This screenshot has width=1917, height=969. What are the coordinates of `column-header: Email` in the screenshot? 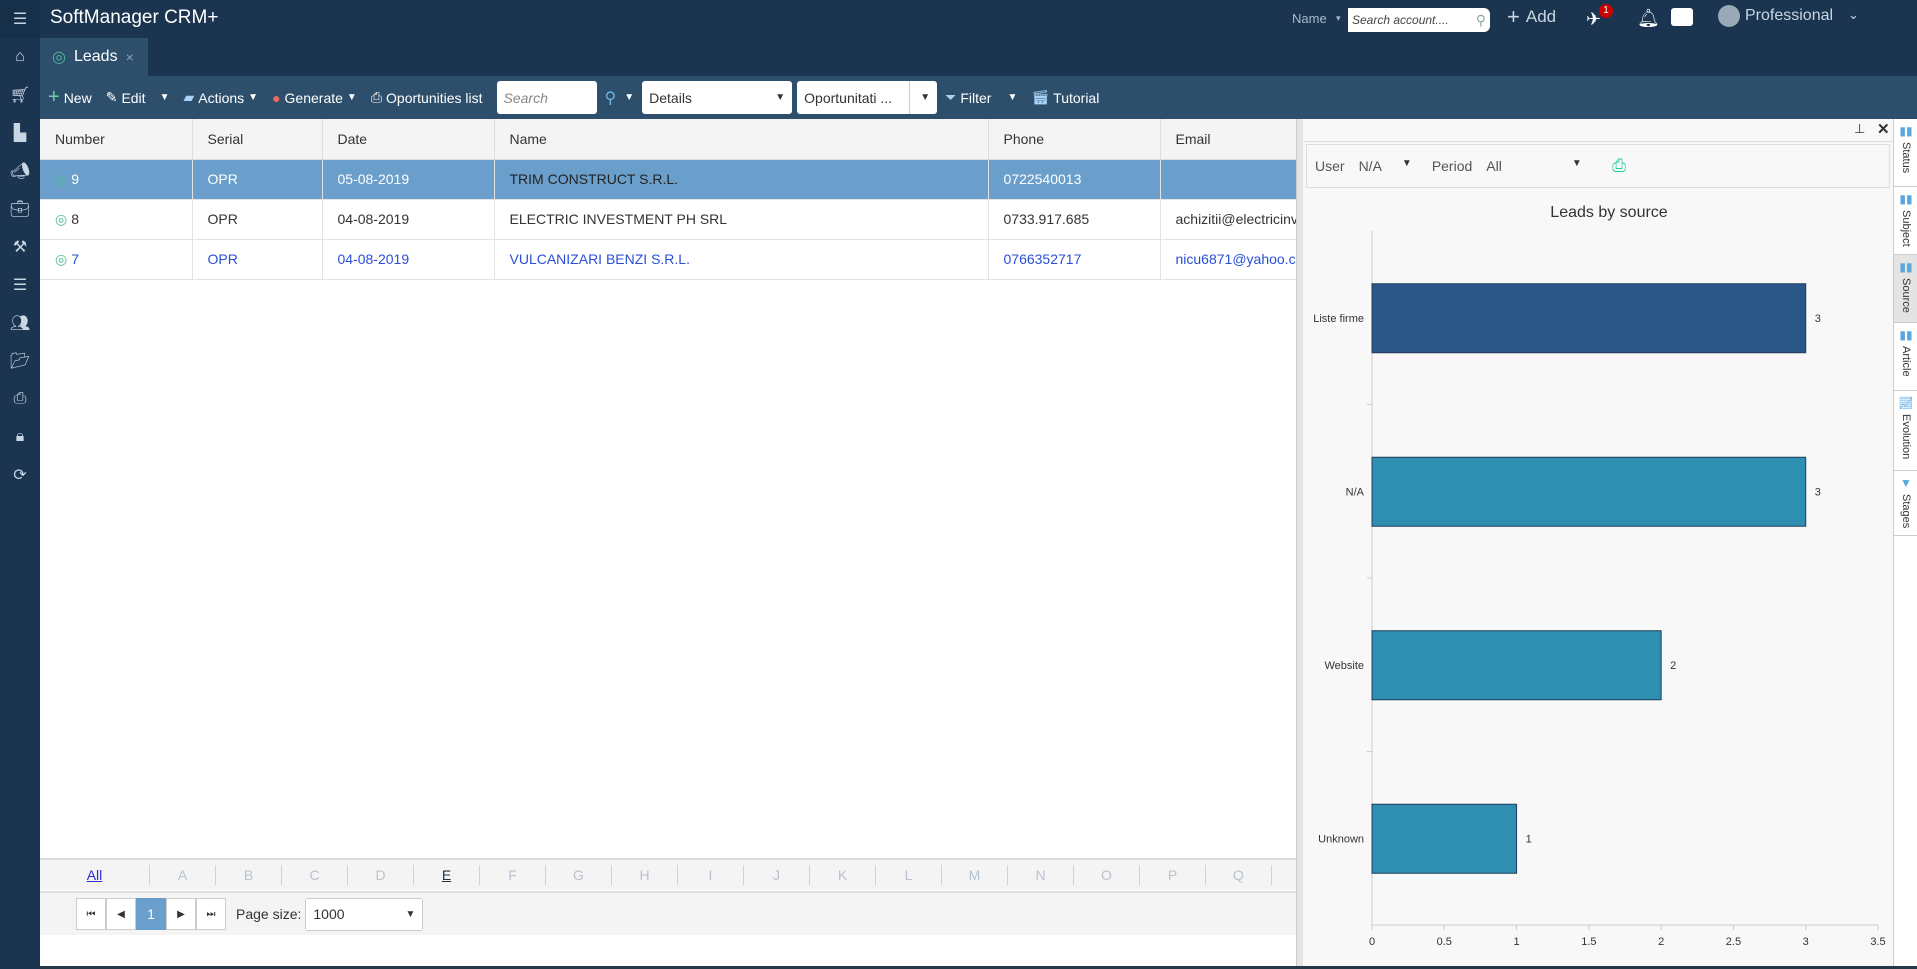 It's located at (1228, 139).